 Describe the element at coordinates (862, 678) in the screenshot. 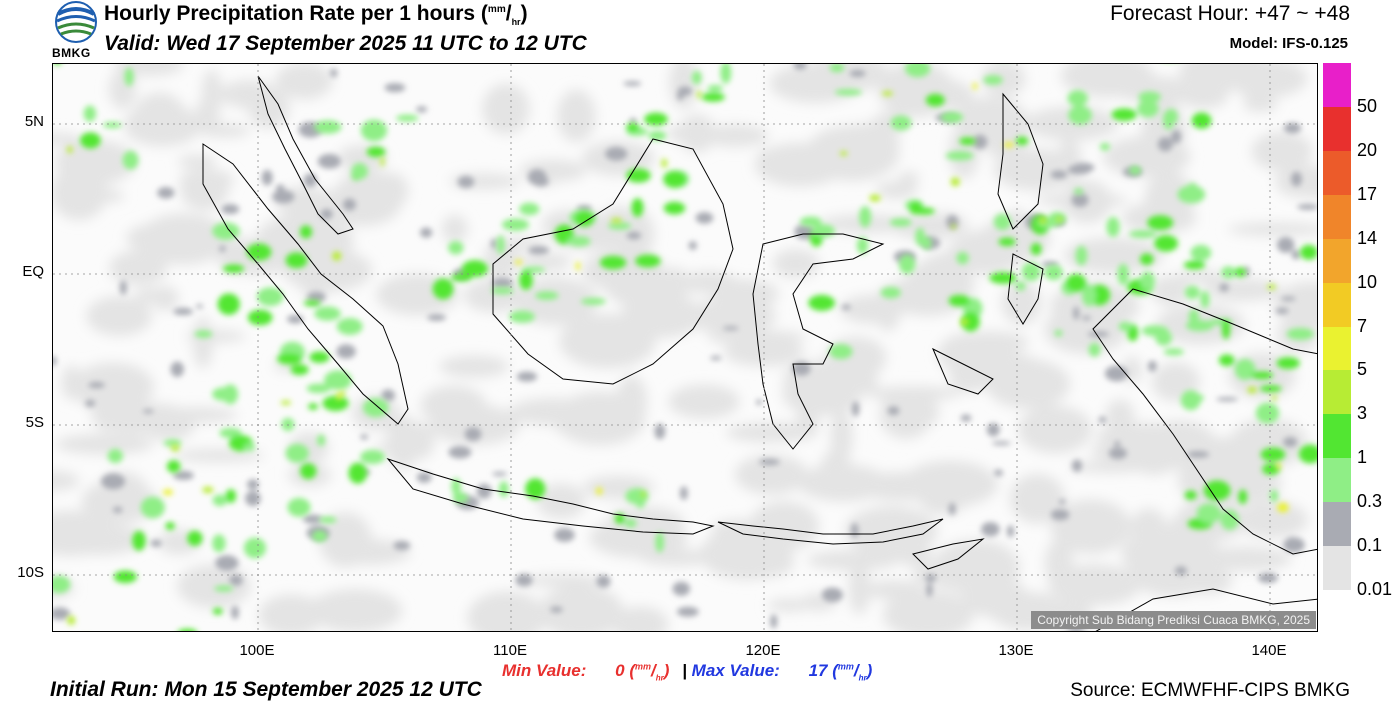

I see `max-unit-sub: hr` at that location.